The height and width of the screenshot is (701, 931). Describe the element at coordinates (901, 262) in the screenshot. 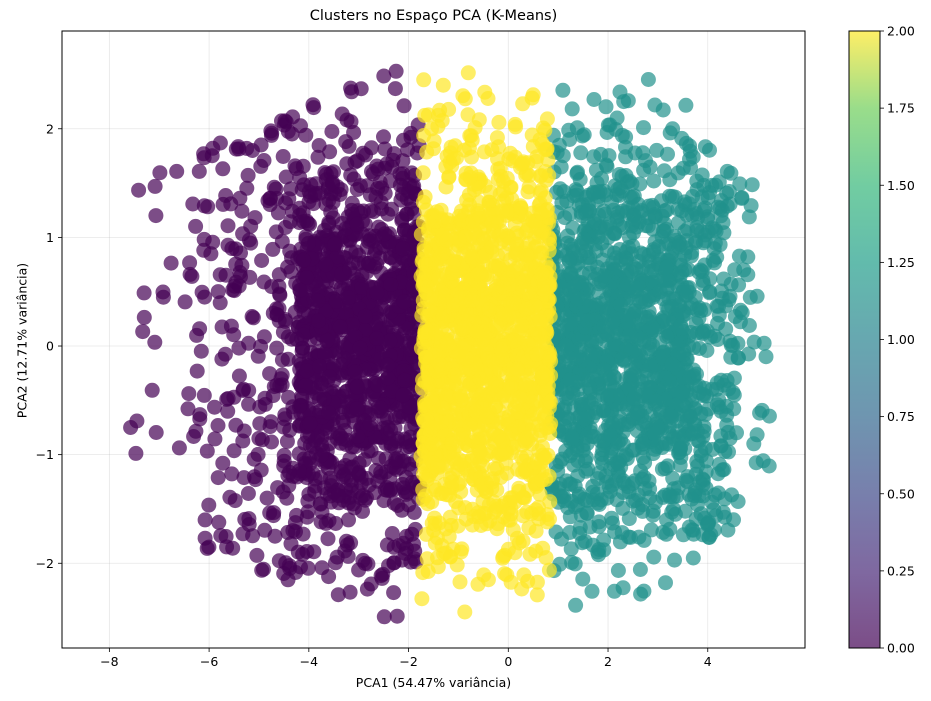

I see `colorbar-tick-label: 1.25` at that location.